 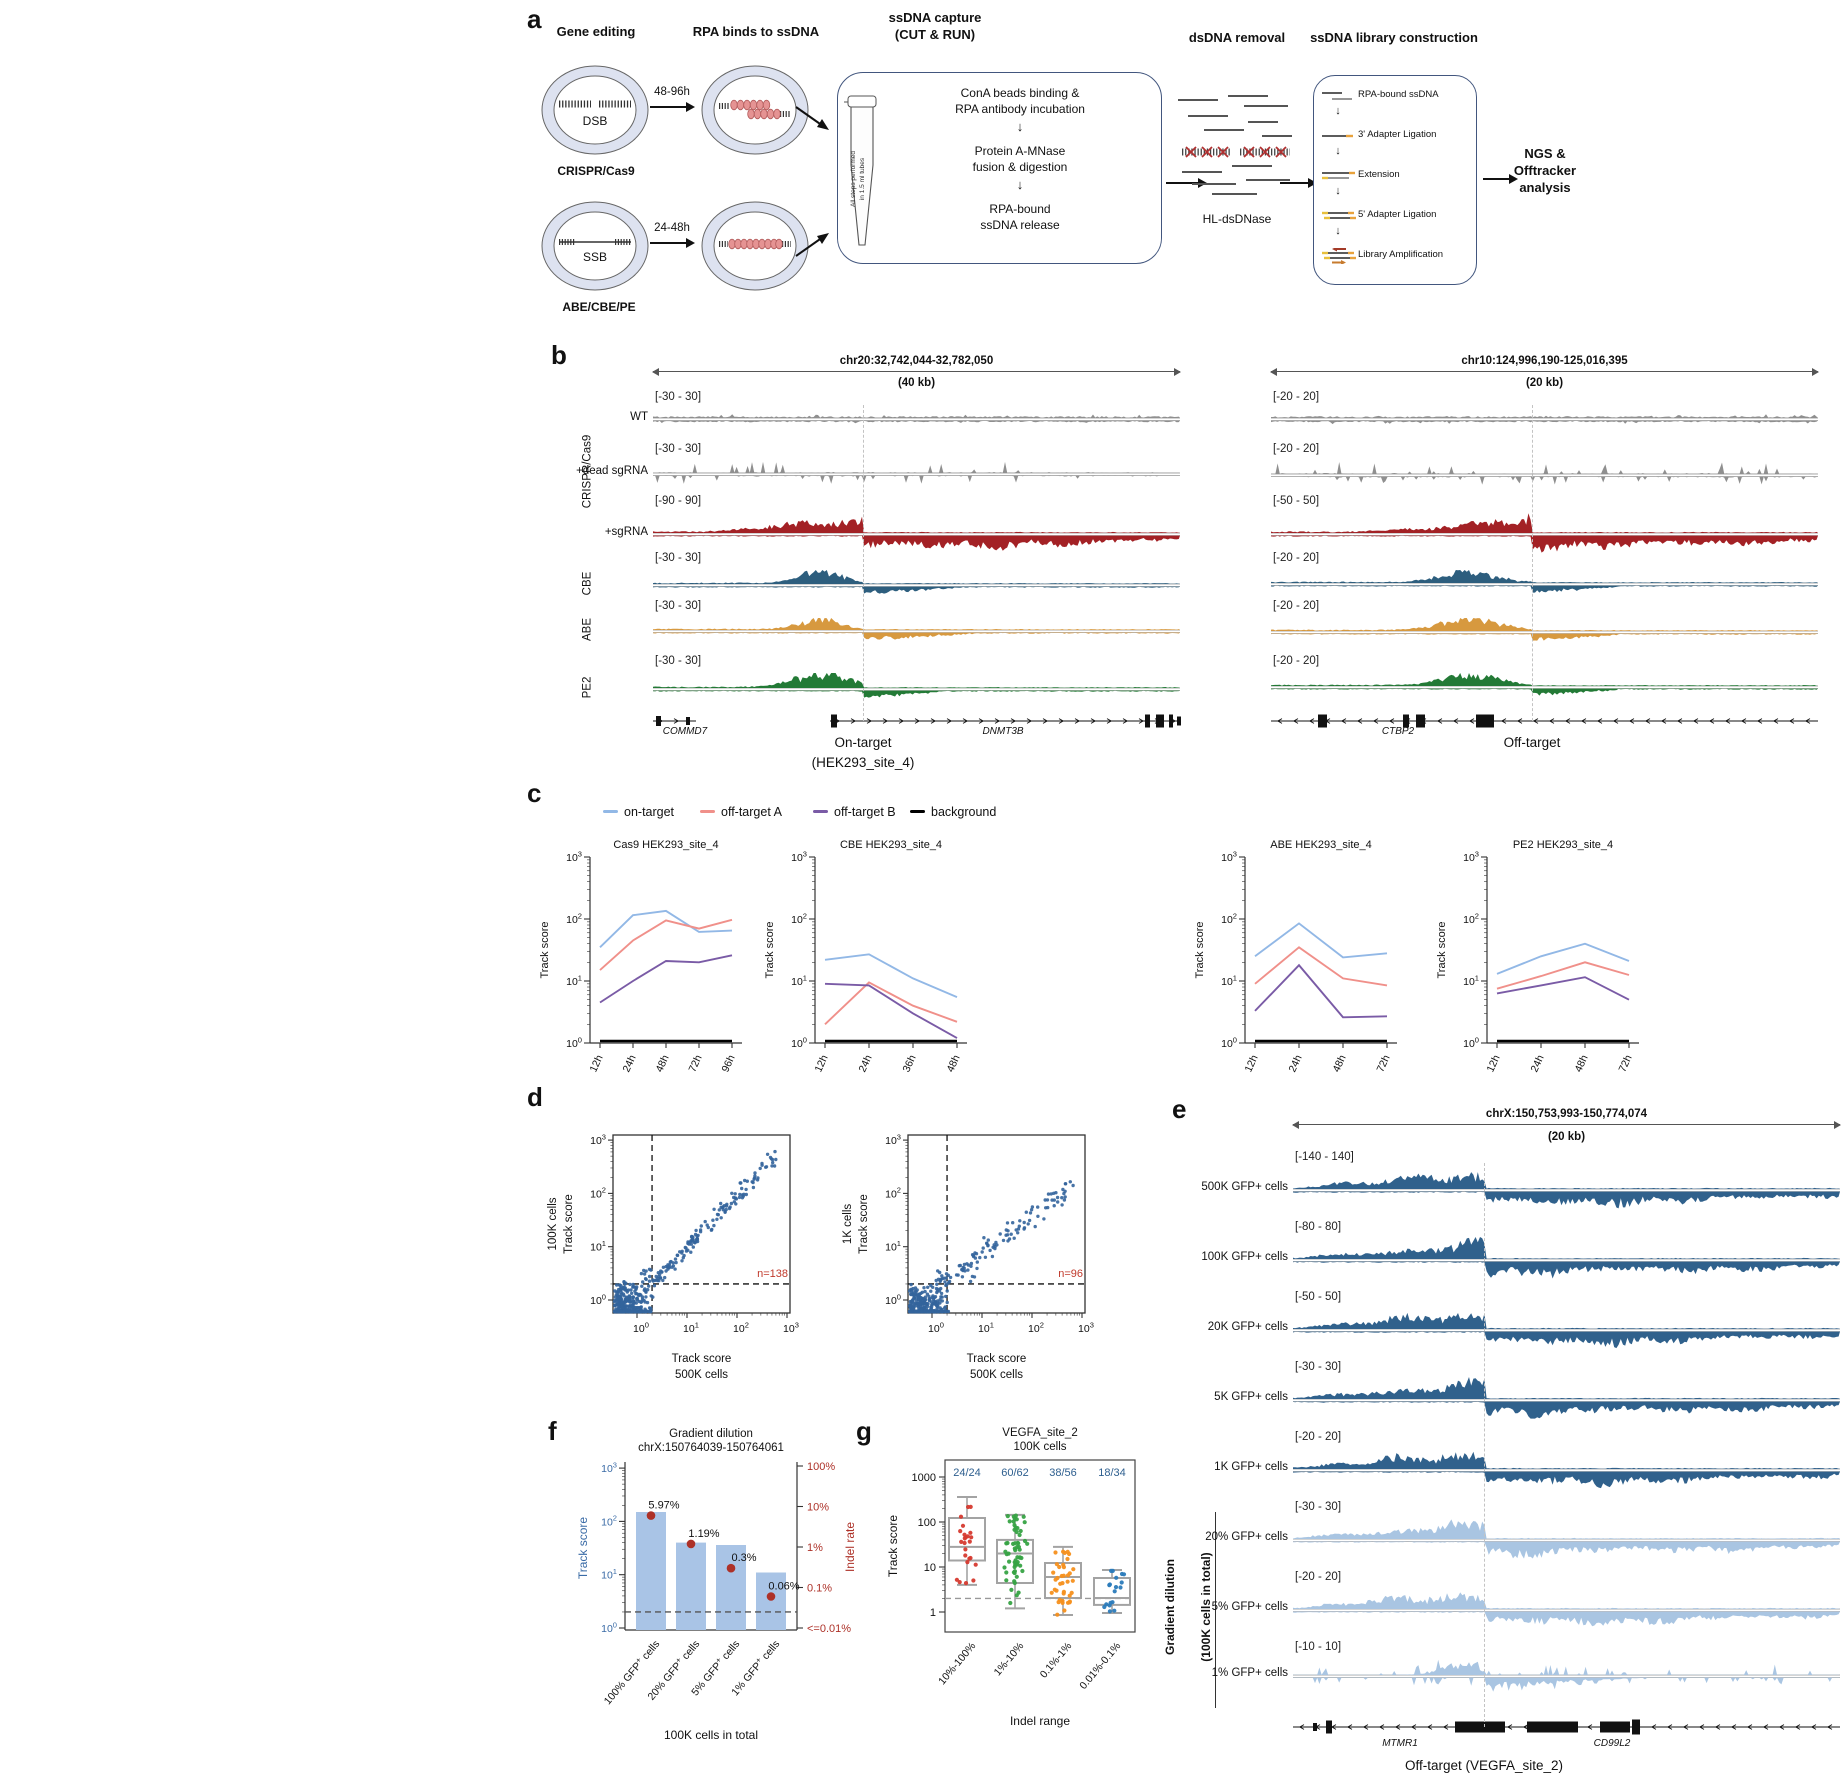 What do you see at coordinates (1545, 170) in the screenshot?
I see `ngs-line-2: Offtracker` at bounding box center [1545, 170].